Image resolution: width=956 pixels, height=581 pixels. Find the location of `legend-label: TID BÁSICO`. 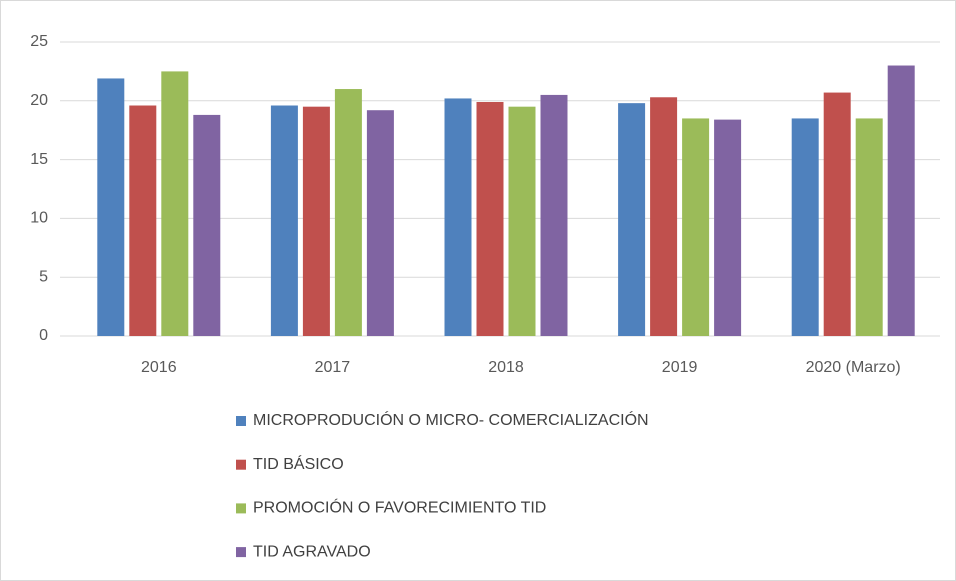

legend-label: TID BÁSICO is located at coordinates (298, 463).